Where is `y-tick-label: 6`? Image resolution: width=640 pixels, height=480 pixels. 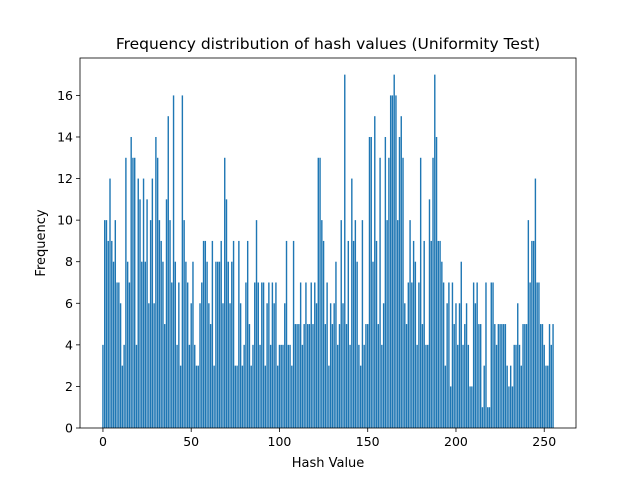 y-tick-label: 6 is located at coordinates (69, 303).